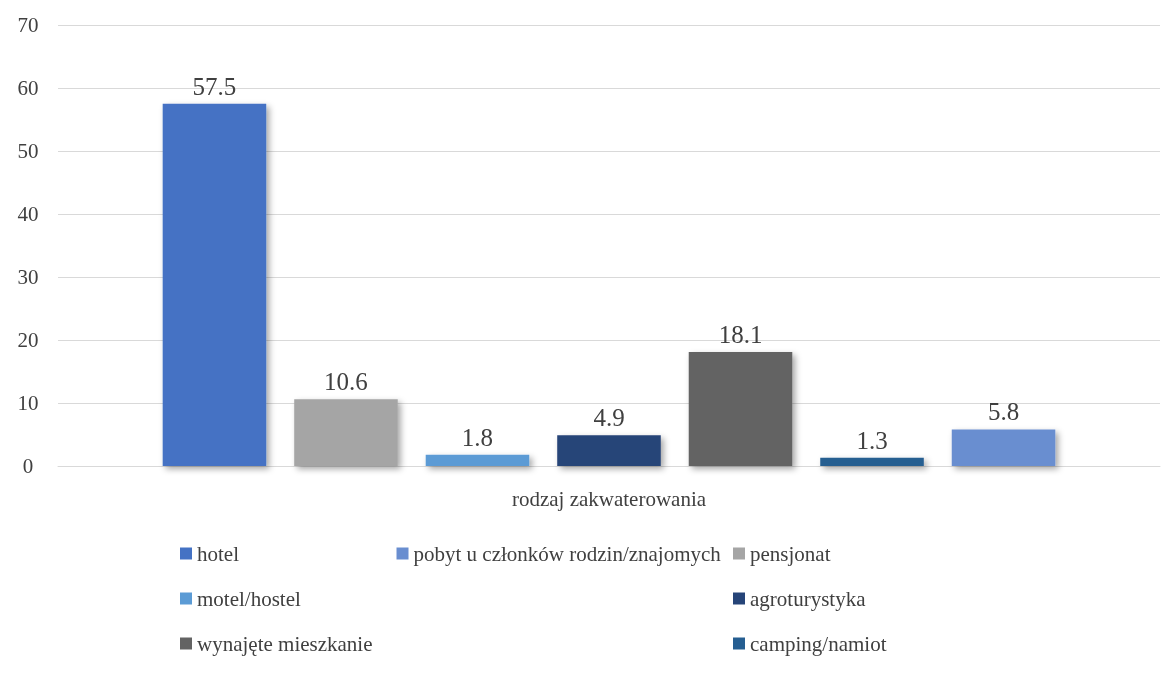  Describe the element at coordinates (872, 440) in the screenshot. I see `data-label: 1.3` at that location.